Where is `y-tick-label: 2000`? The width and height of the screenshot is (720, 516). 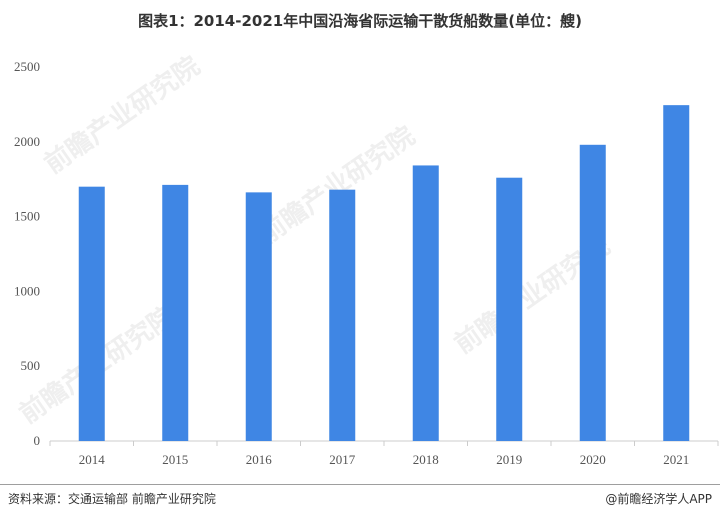 y-tick-label: 2000 is located at coordinates (27, 141).